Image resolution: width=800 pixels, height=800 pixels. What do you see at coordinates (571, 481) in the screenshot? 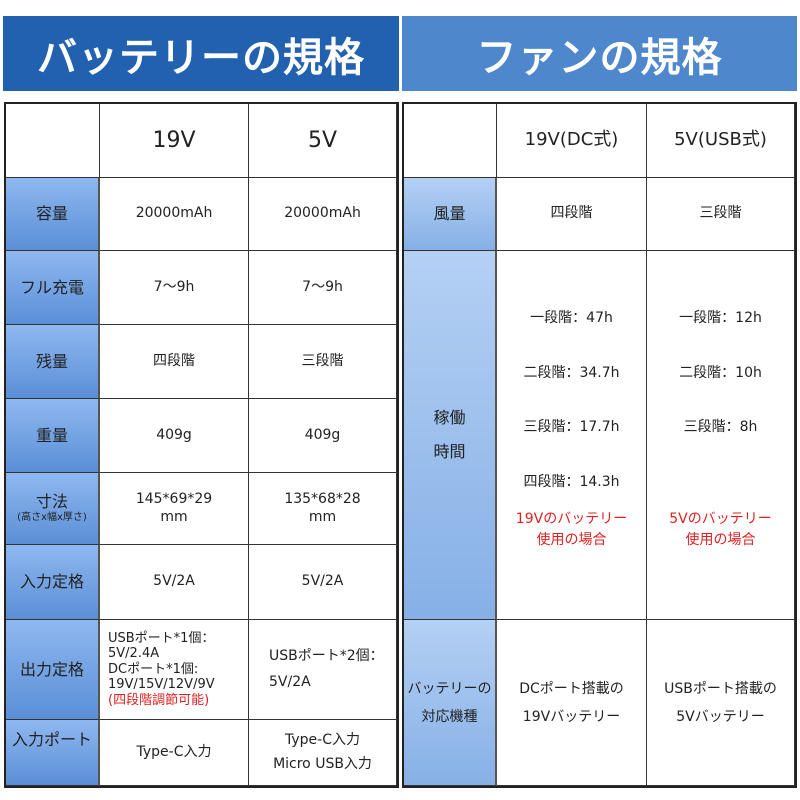
I see `line: 四段階：14.3h` at bounding box center [571, 481].